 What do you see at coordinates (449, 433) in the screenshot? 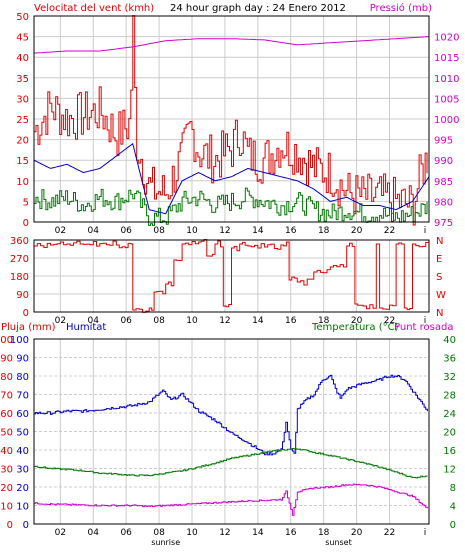
I see `temperature-tick-label: 20` at bounding box center [449, 433].